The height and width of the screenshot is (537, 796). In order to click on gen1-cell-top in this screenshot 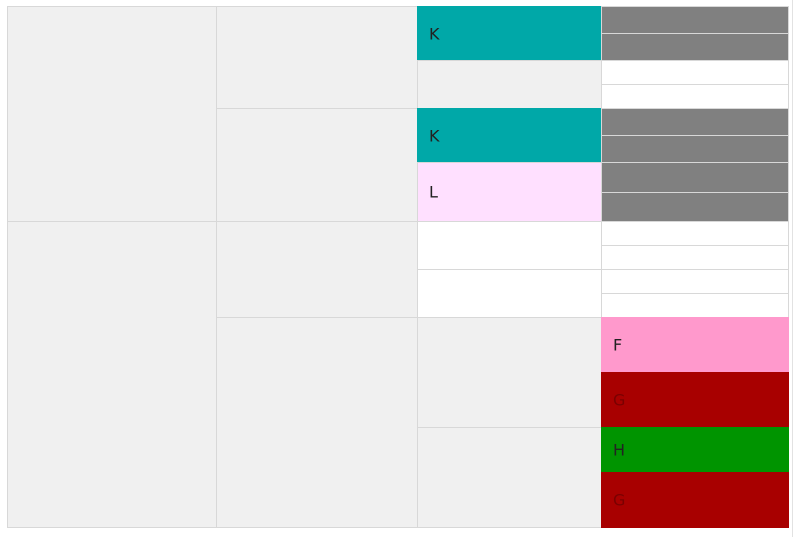, I will do `click(112, 114)`.